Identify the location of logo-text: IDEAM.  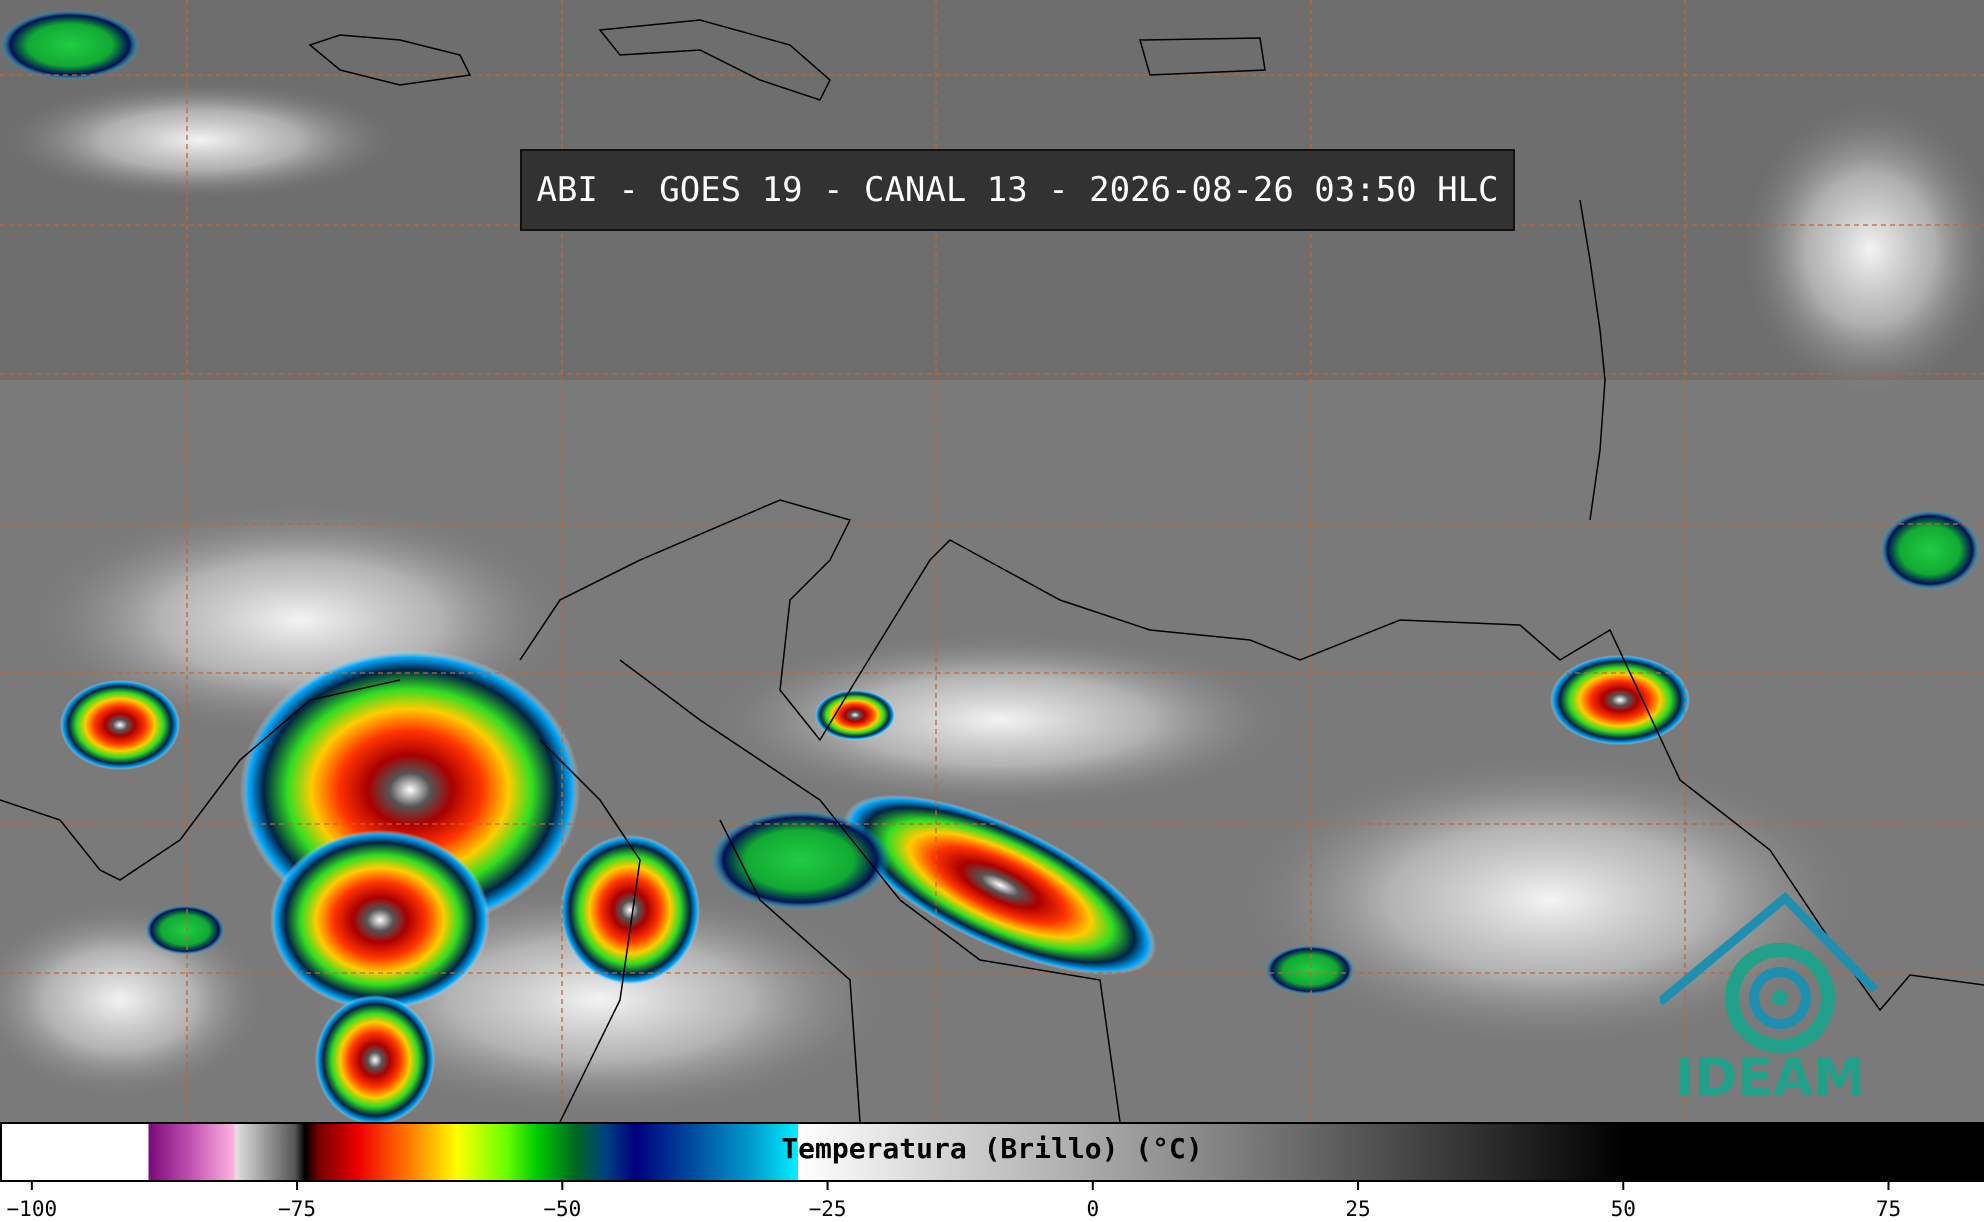
(1770, 1078).